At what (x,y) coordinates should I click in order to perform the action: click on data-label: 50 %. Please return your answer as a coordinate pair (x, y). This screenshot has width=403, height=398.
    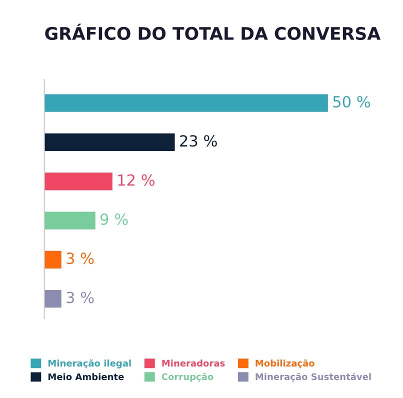
    Looking at the image, I should click on (351, 102).